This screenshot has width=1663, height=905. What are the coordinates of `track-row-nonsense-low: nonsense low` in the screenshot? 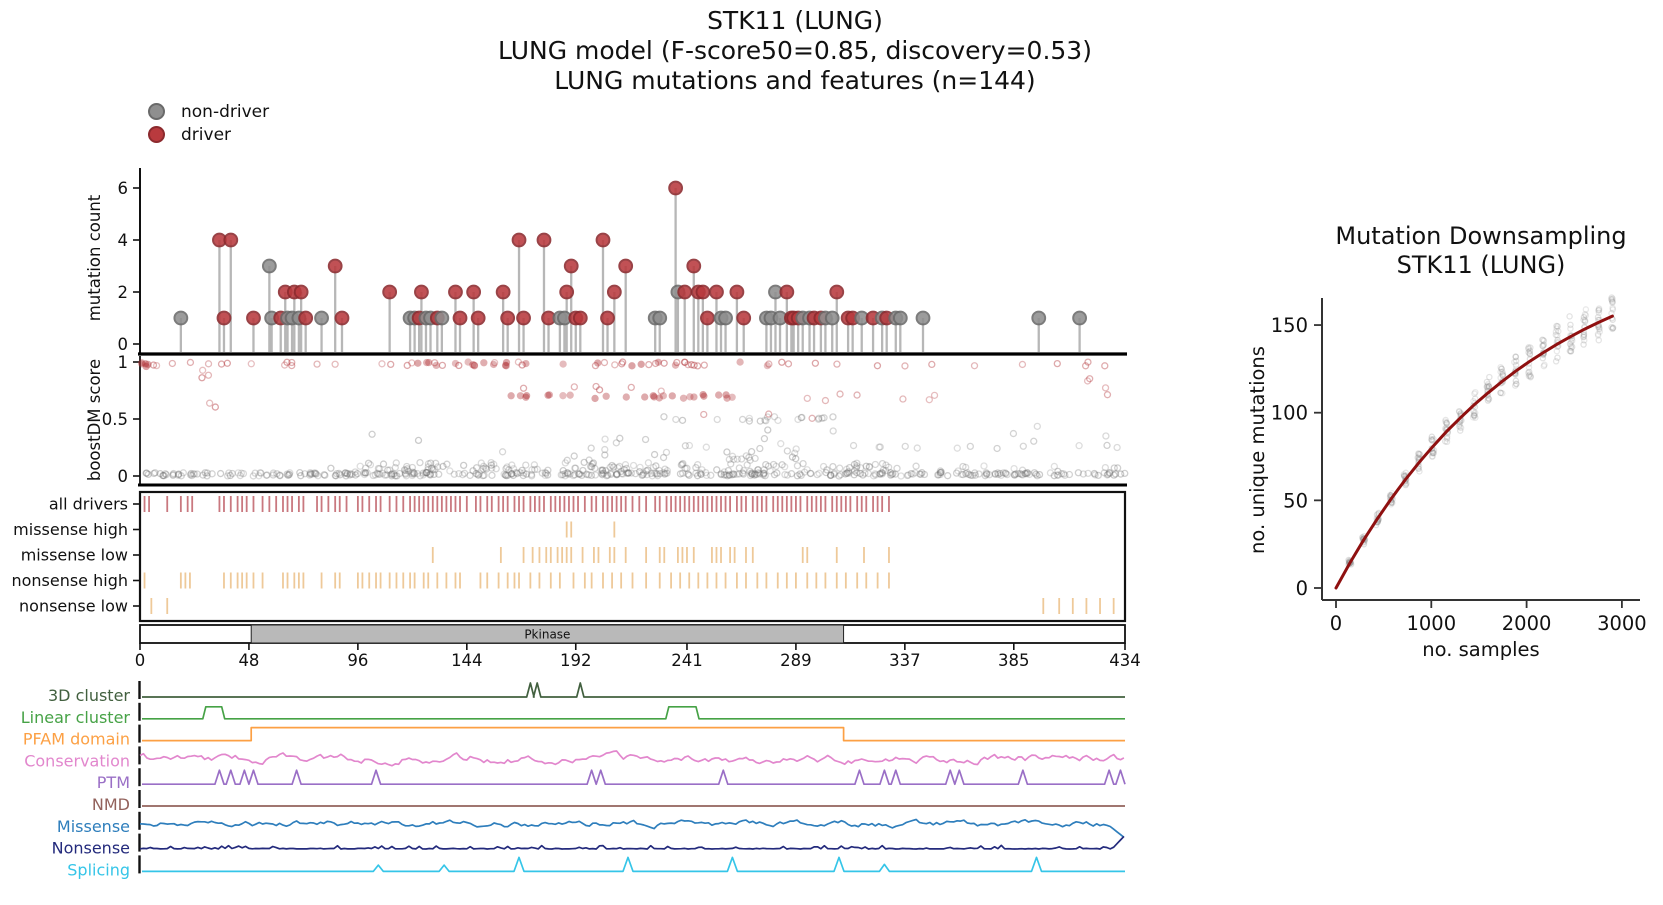 It's located at (567, 606).